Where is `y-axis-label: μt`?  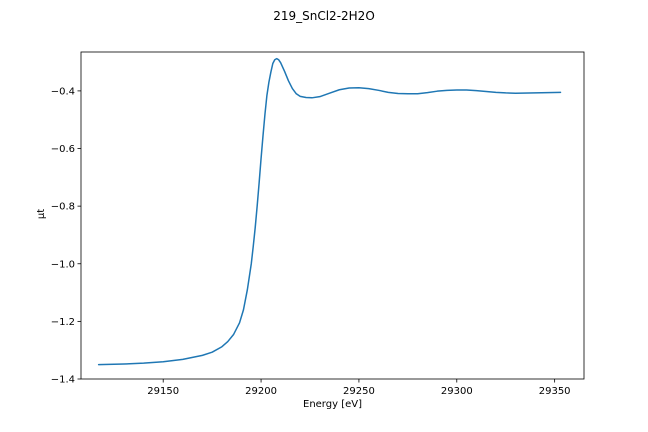
y-axis-label: μt is located at coordinates (41, 214).